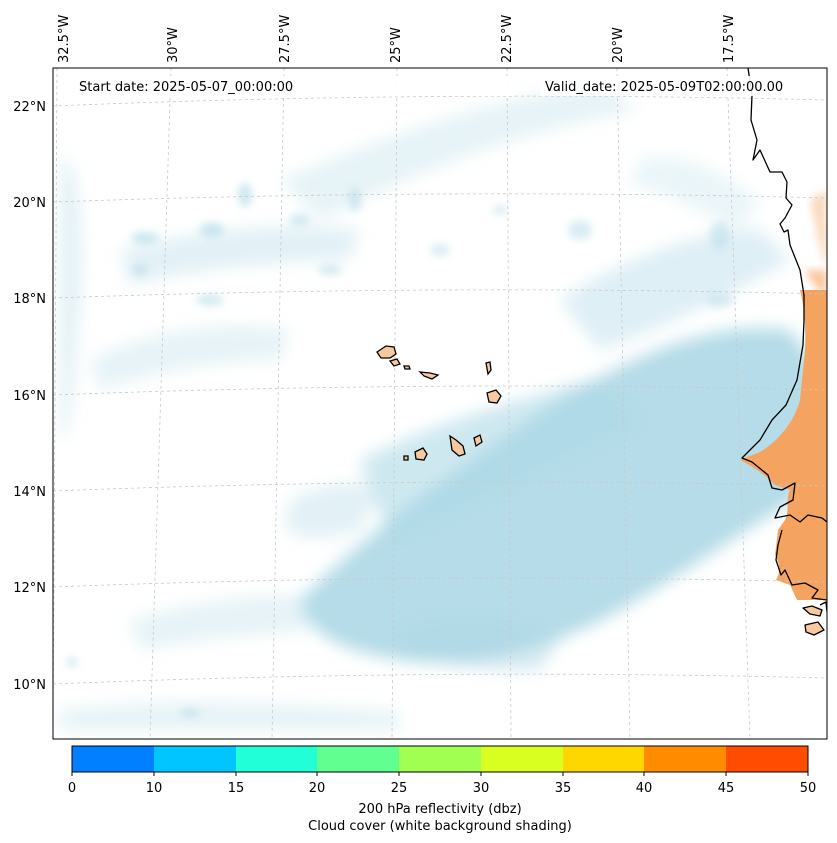 This screenshot has height=843, width=837. What do you see at coordinates (563, 788) in the screenshot?
I see `colorbar-tick-35: 35` at bounding box center [563, 788].